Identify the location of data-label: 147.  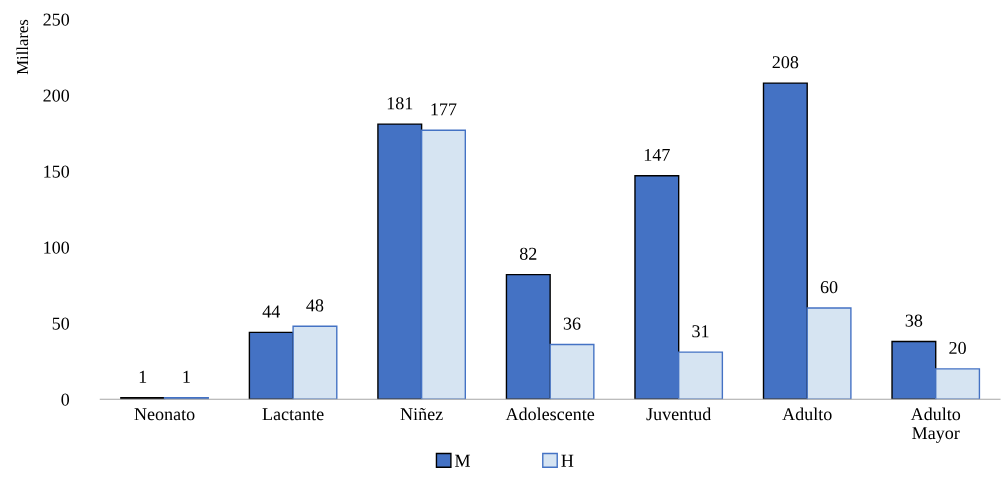
(657, 154).